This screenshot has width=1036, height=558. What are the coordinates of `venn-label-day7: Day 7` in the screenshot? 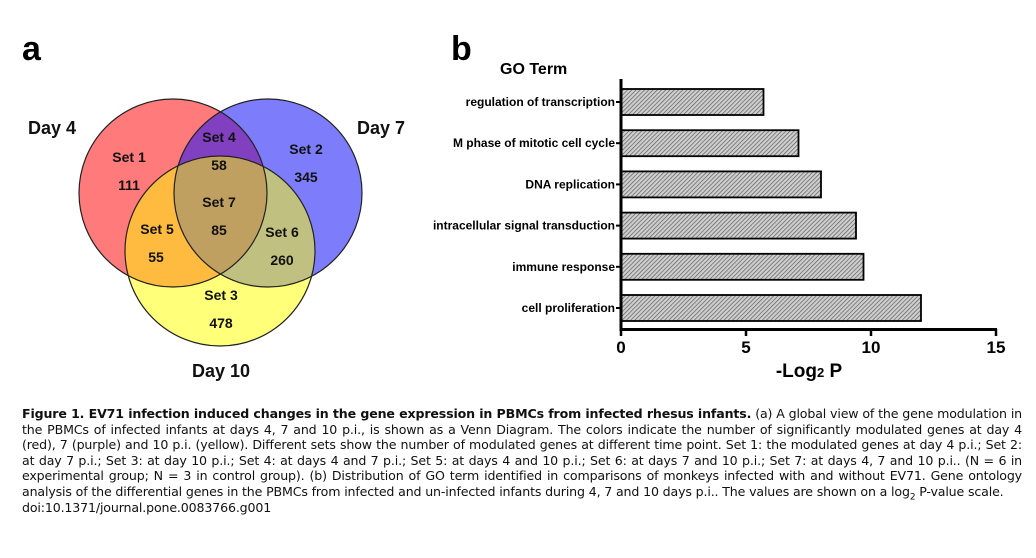 It's located at (381, 128).